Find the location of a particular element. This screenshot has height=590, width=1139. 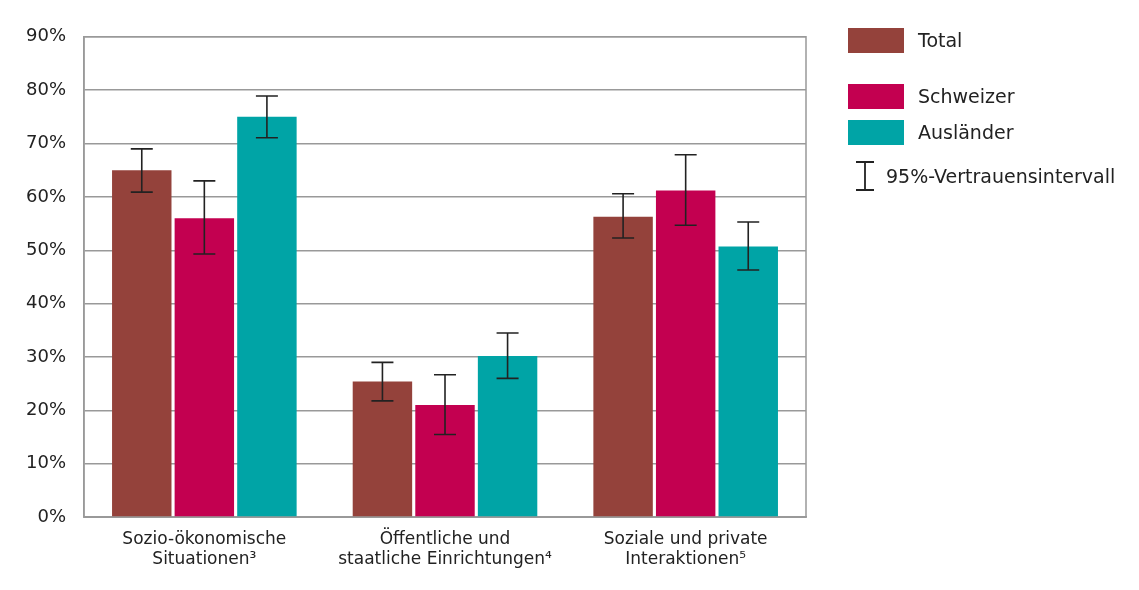

legend-label: Schweizer is located at coordinates (966, 96).